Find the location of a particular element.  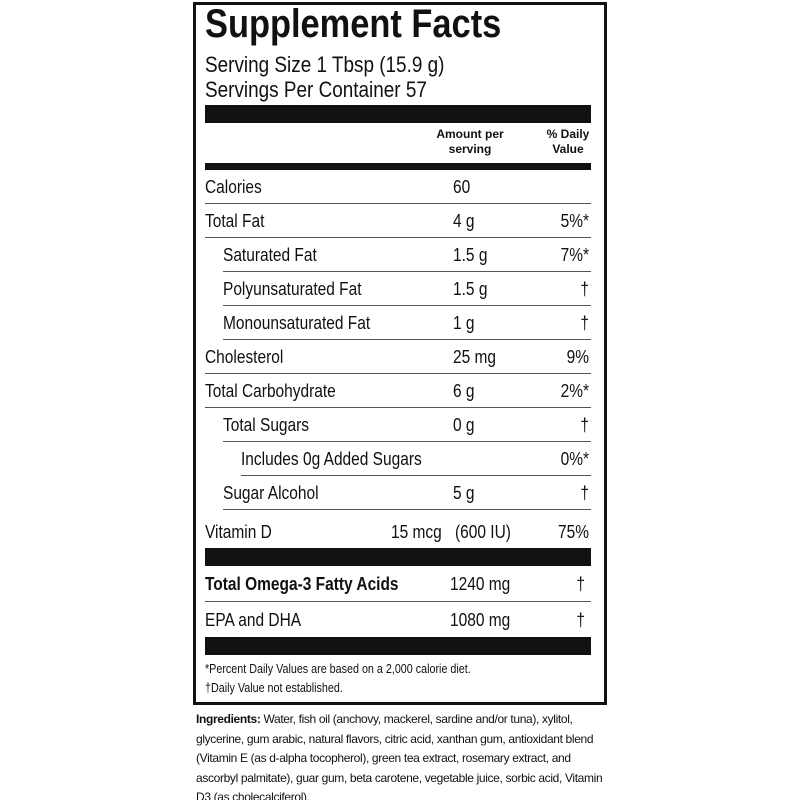

servings-per-container: Servings Per Container 57 is located at coordinates (316, 89).